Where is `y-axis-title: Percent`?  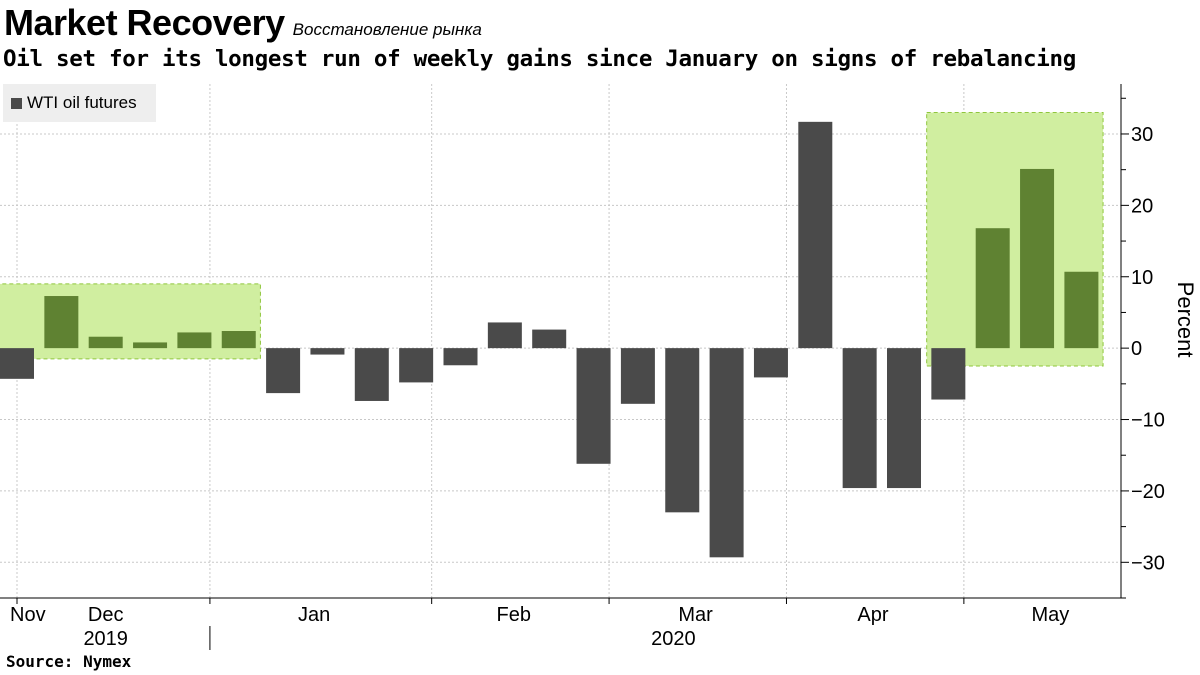 y-axis-title: Percent is located at coordinates (1185, 320).